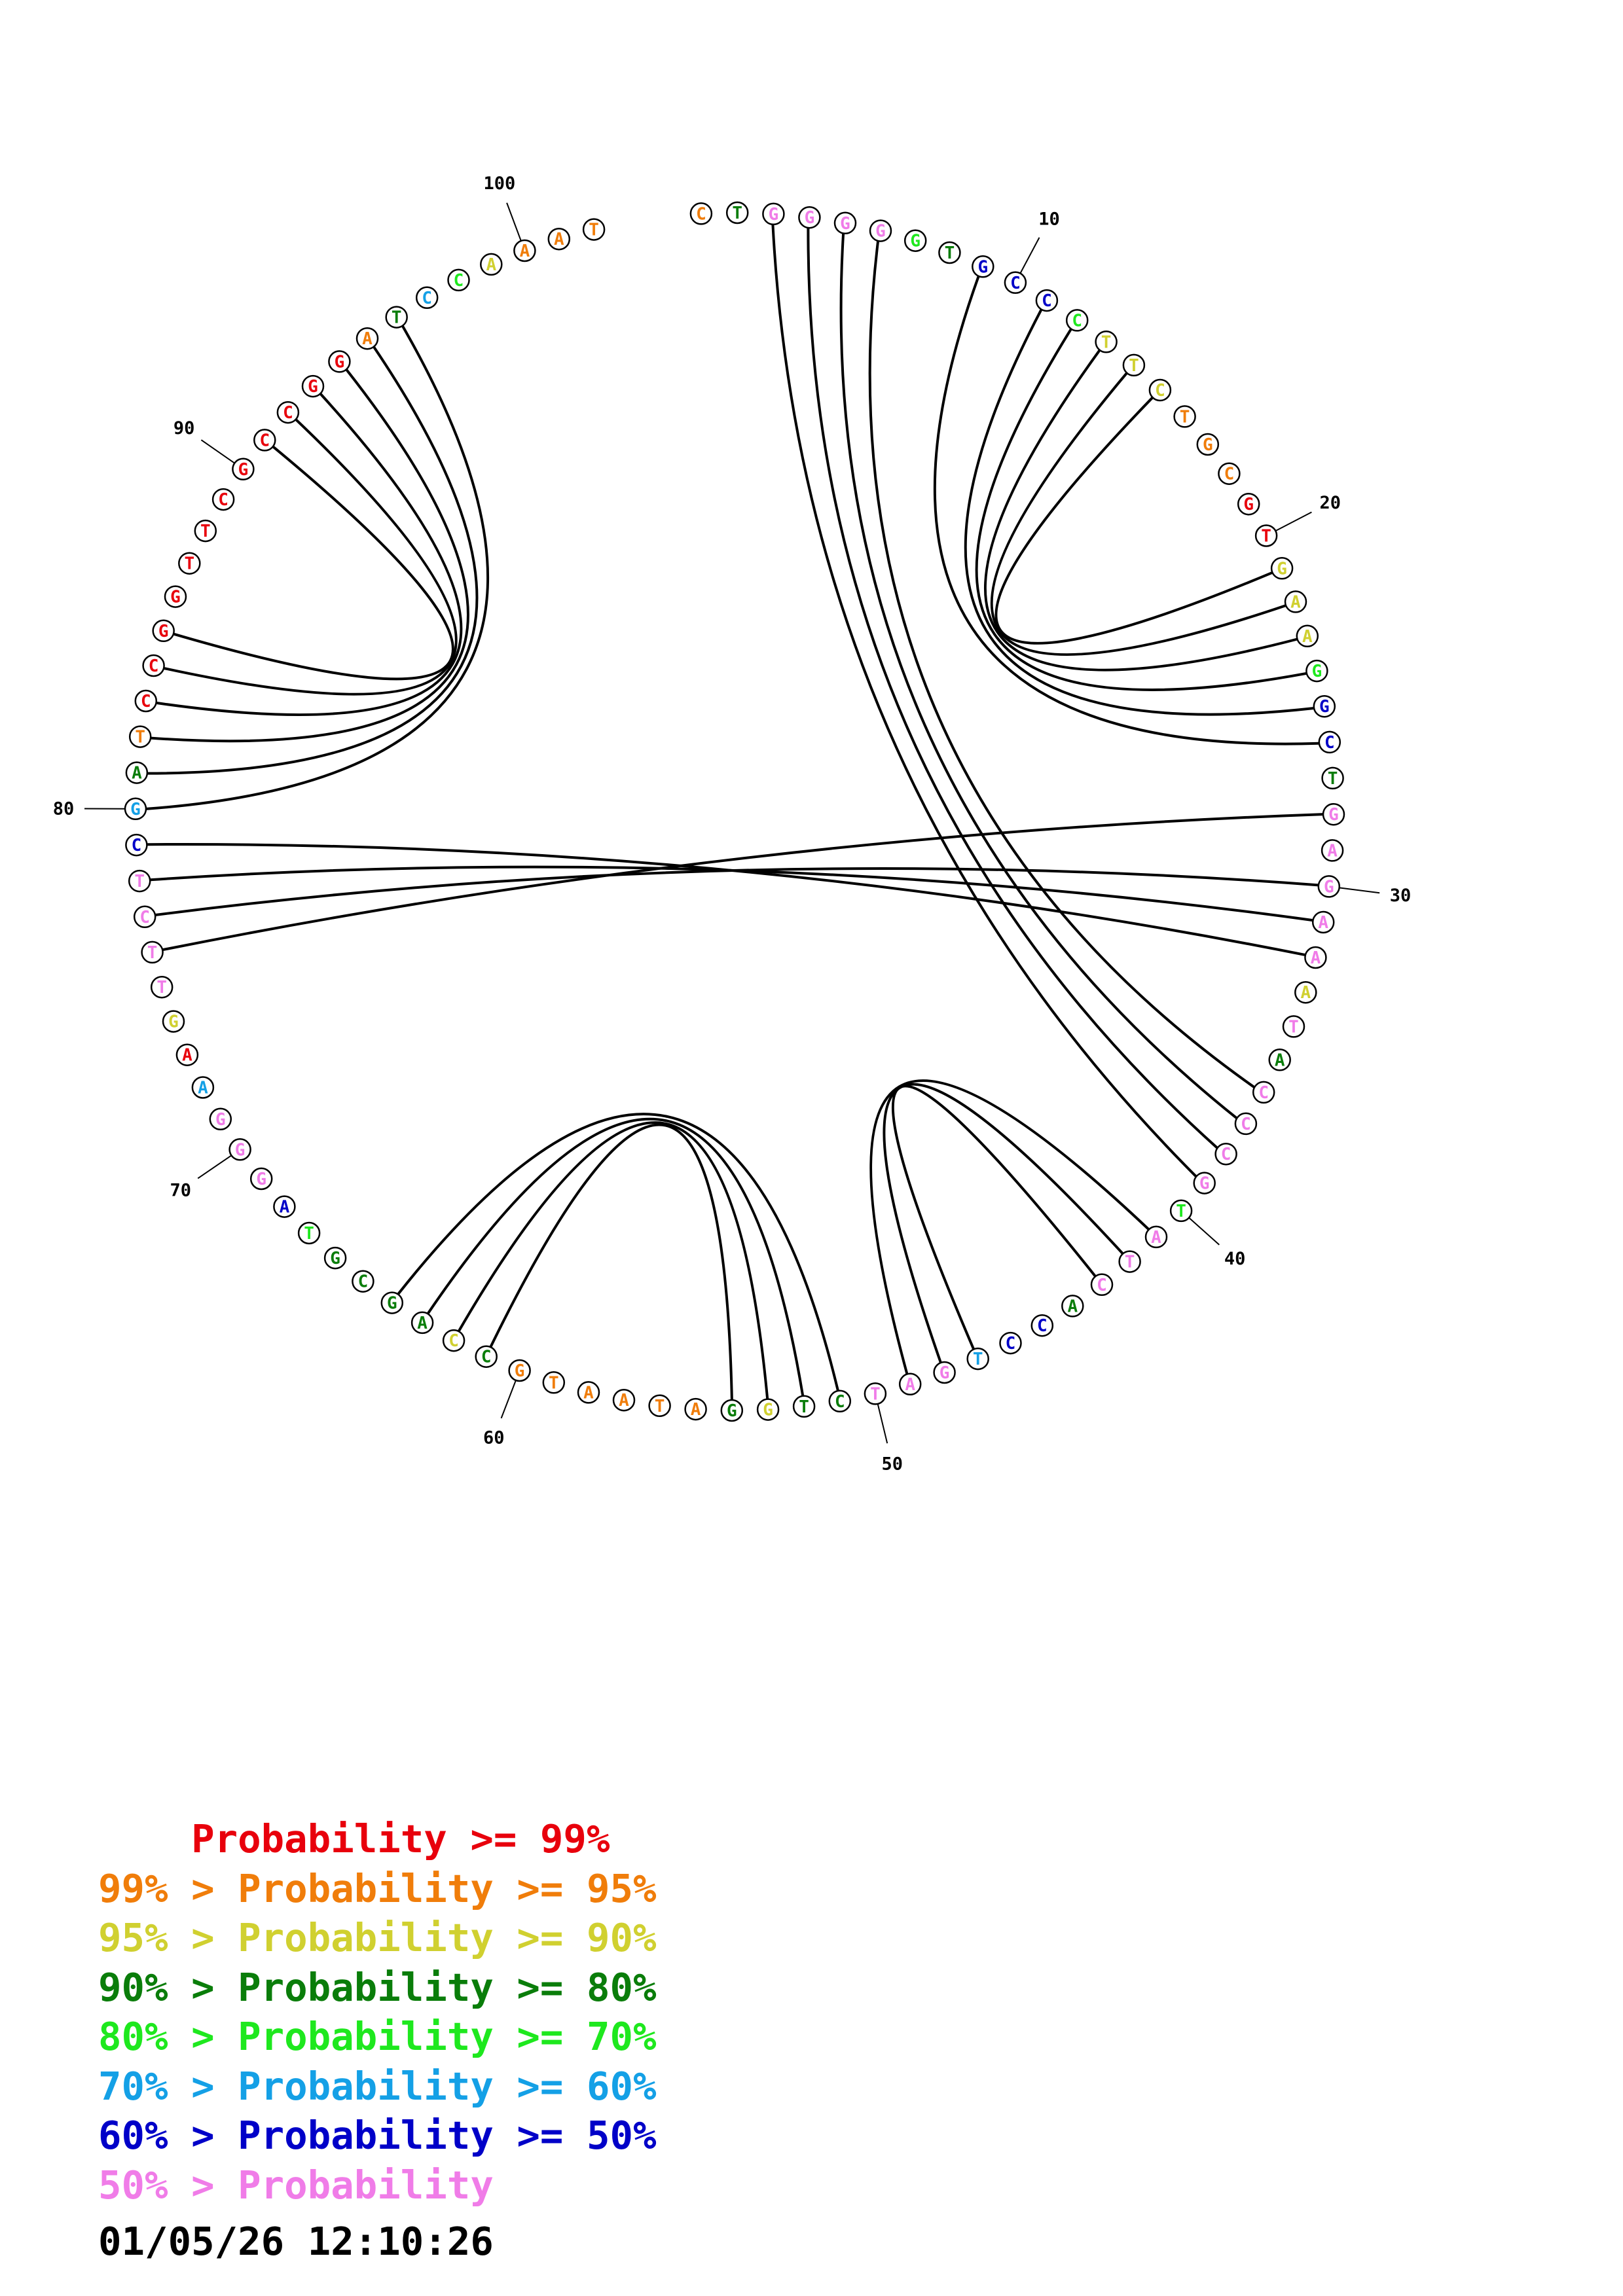 This screenshot has height=2296, width=1623. What do you see at coordinates (1280, 1060) in the screenshot?
I see `nucleotide-letter-35: A` at bounding box center [1280, 1060].